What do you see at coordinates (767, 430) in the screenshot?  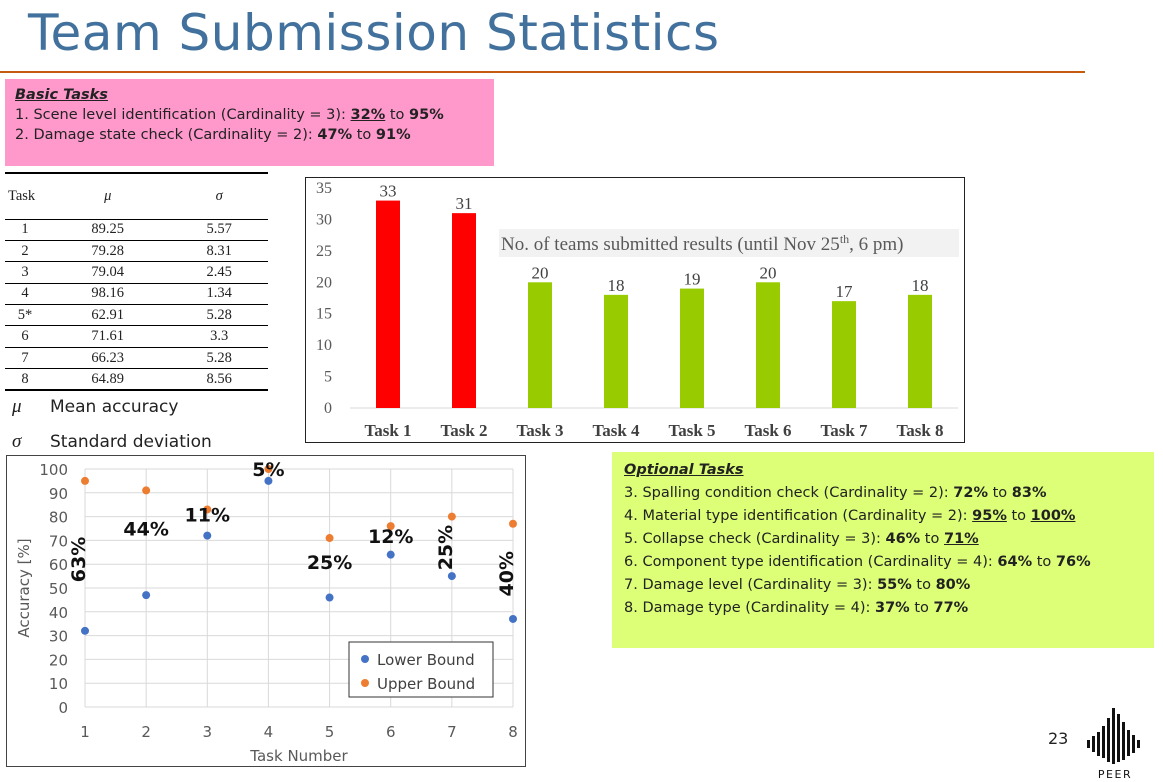 I see `x-tick-label: Task 6` at bounding box center [767, 430].